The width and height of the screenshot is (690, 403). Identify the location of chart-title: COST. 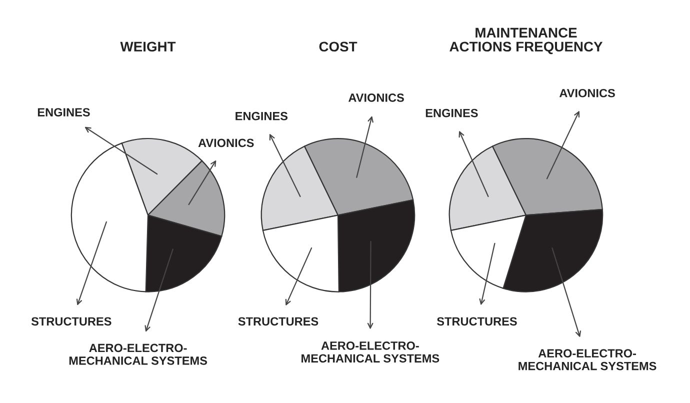
(338, 47).